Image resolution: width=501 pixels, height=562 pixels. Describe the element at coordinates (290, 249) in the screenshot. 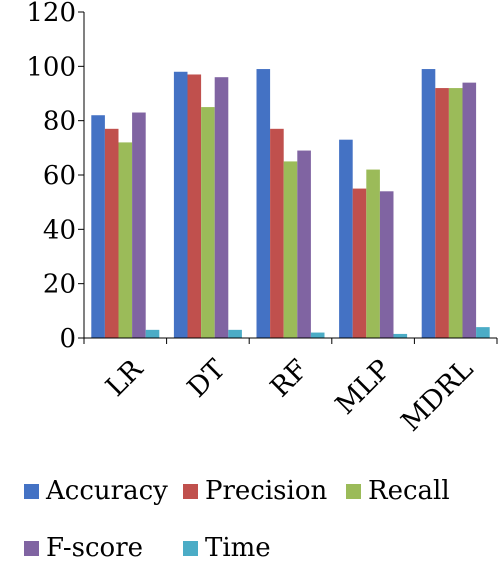

I see `bar-recall-rf` at that location.